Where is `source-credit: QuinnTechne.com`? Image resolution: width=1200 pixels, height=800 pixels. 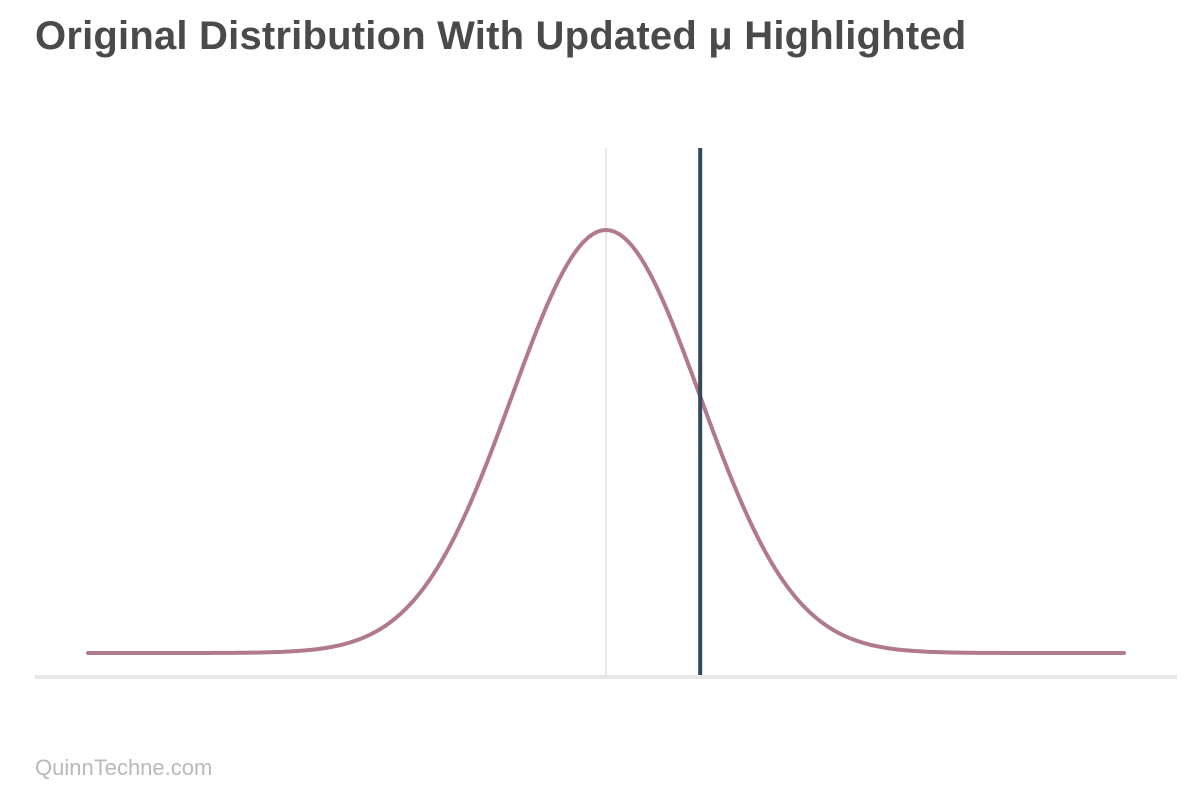
source-credit: QuinnTechne.com is located at coordinates (124, 767).